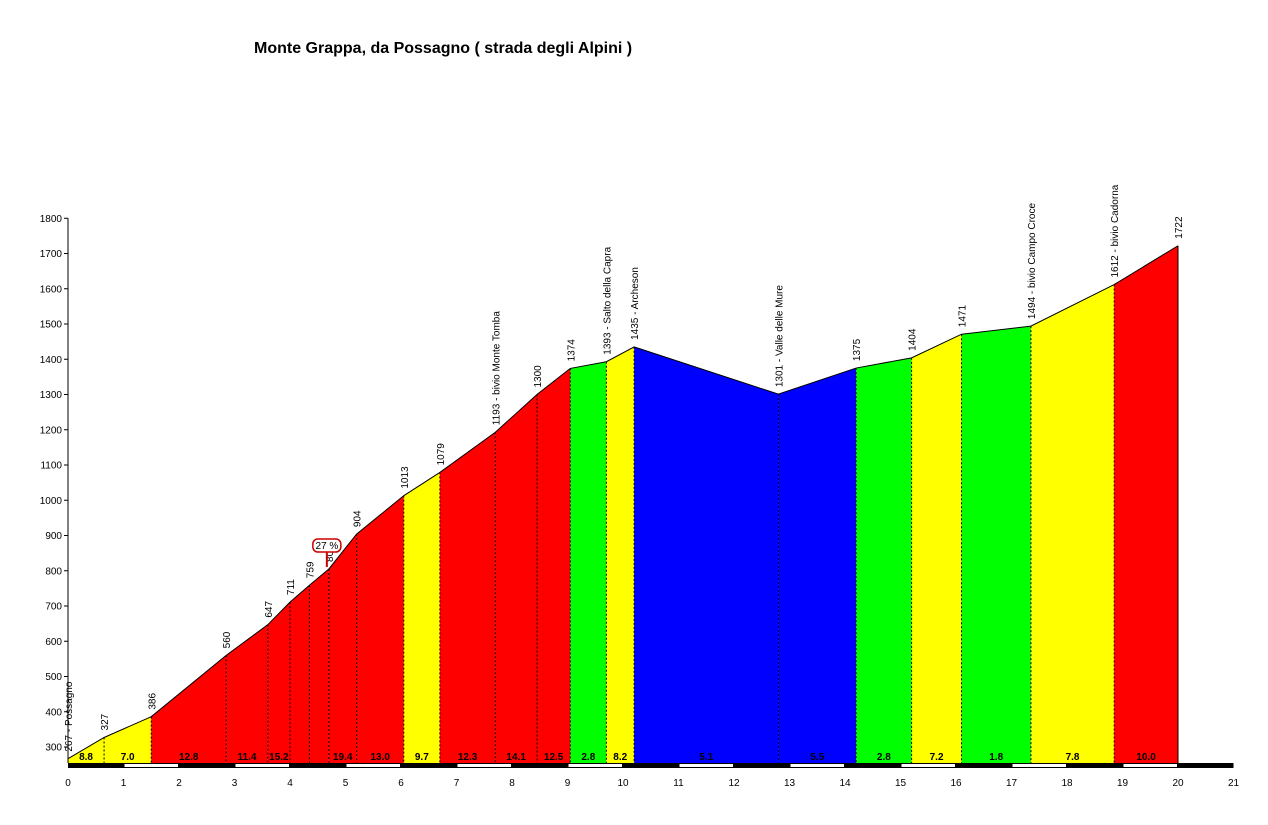 The height and width of the screenshot is (825, 1268). I want to click on elevation-label-17: 1375, so click(857, 349).